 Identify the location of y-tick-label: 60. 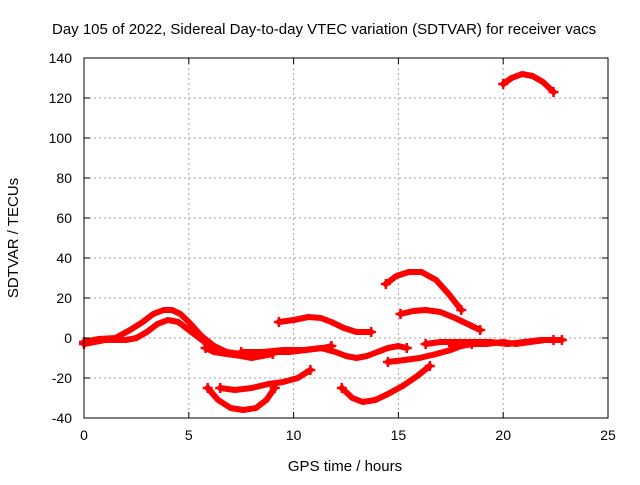
(64, 218).